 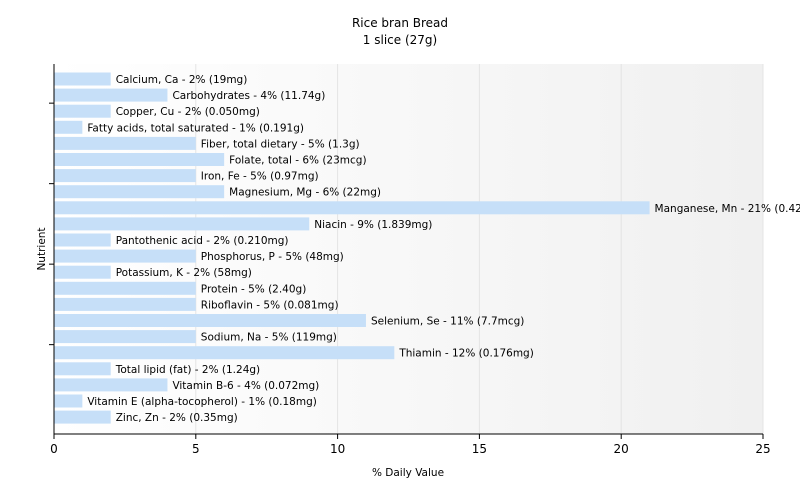 I want to click on bar-label: Selenium, Se - 11% (7.7mcg), so click(x=447, y=322).